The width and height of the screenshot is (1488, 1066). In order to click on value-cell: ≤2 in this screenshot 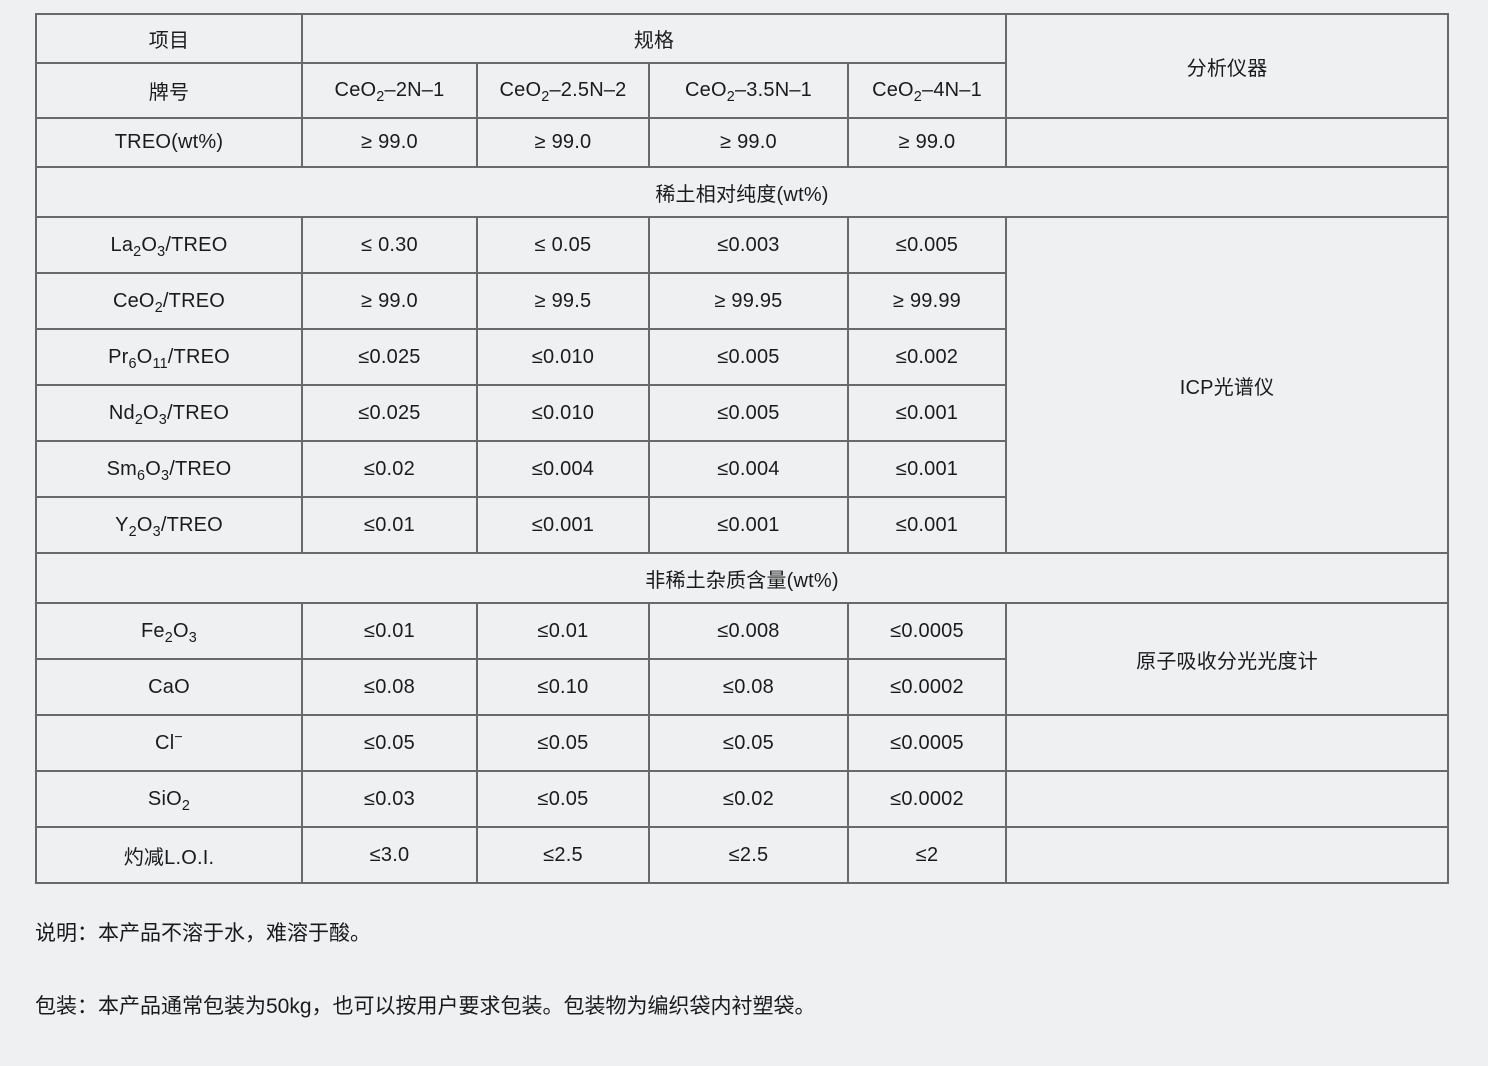, I will do `click(927, 855)`.